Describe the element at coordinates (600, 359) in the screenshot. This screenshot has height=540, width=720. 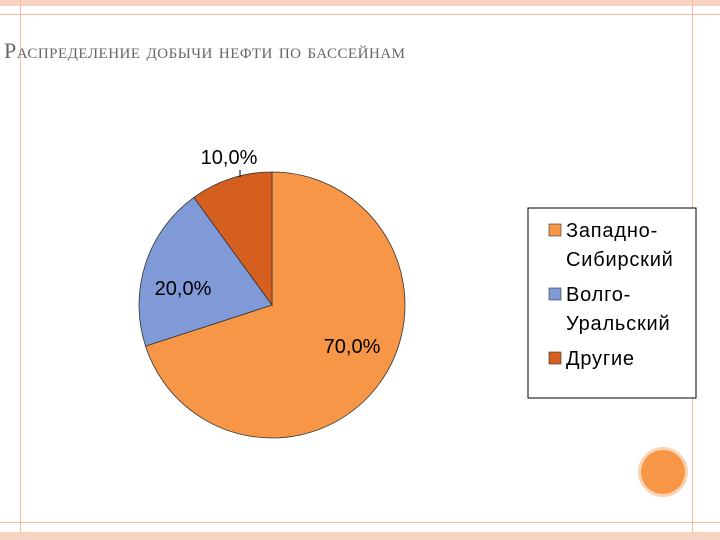
I see `legend-label-2-0: Другие` at that location.